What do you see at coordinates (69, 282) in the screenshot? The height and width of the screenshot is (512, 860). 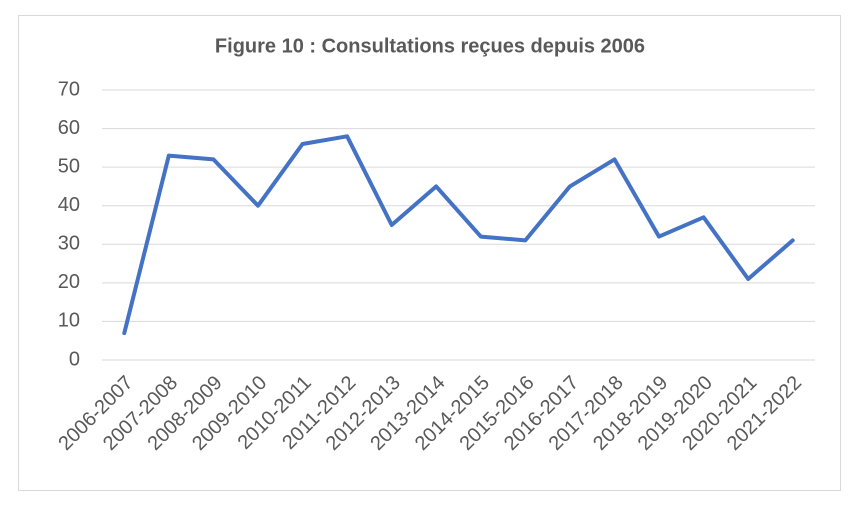 I see `y-tick-label: 20` at bounding box center [69, 282].